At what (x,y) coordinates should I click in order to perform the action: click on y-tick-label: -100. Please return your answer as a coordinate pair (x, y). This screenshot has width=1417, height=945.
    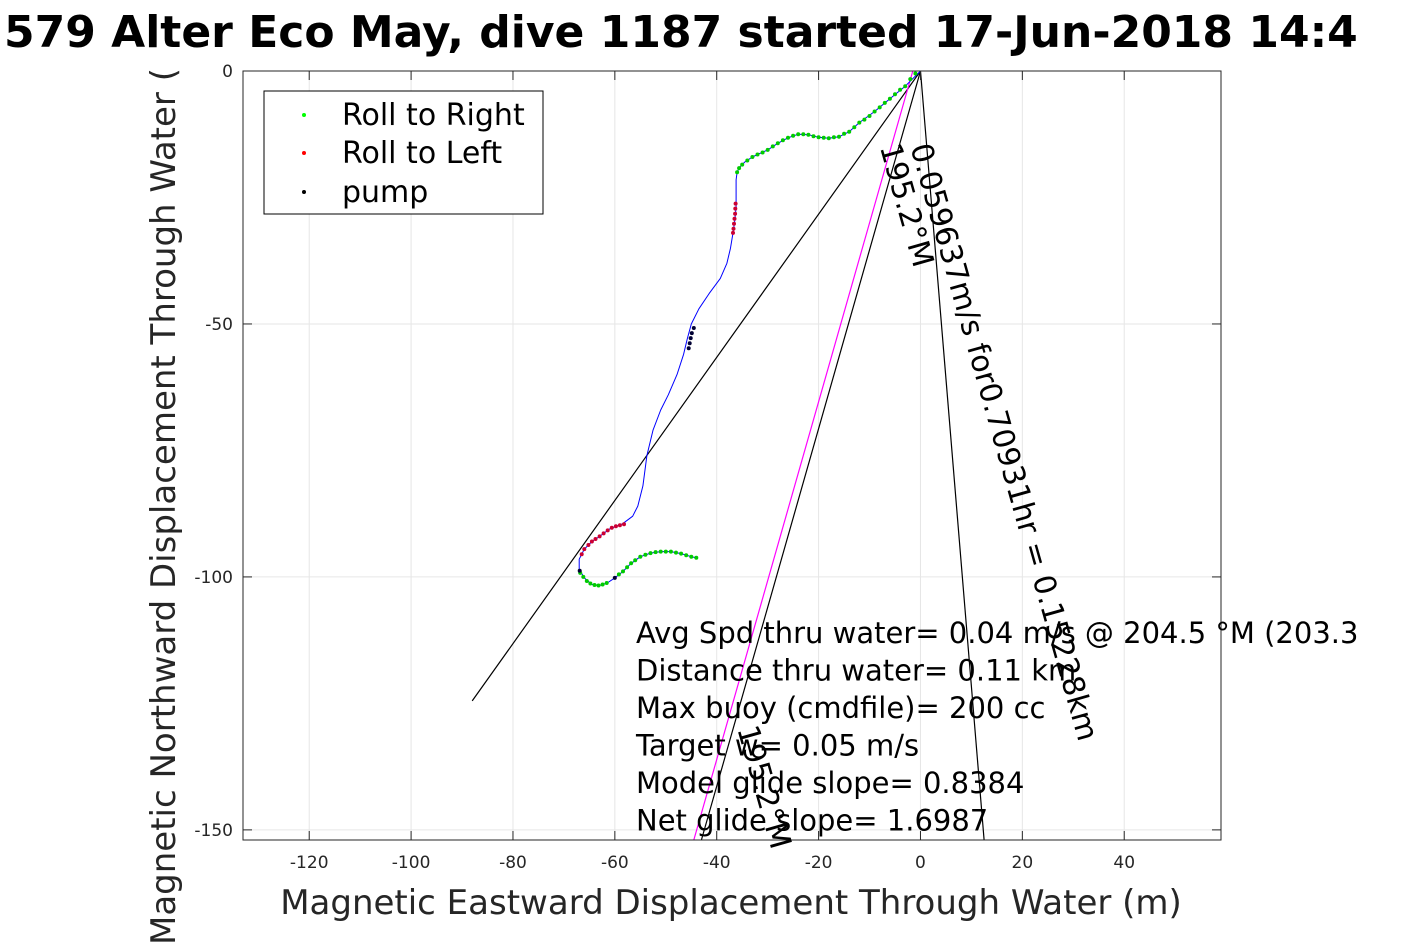
    Looking at the image, I should click on (213, 578).